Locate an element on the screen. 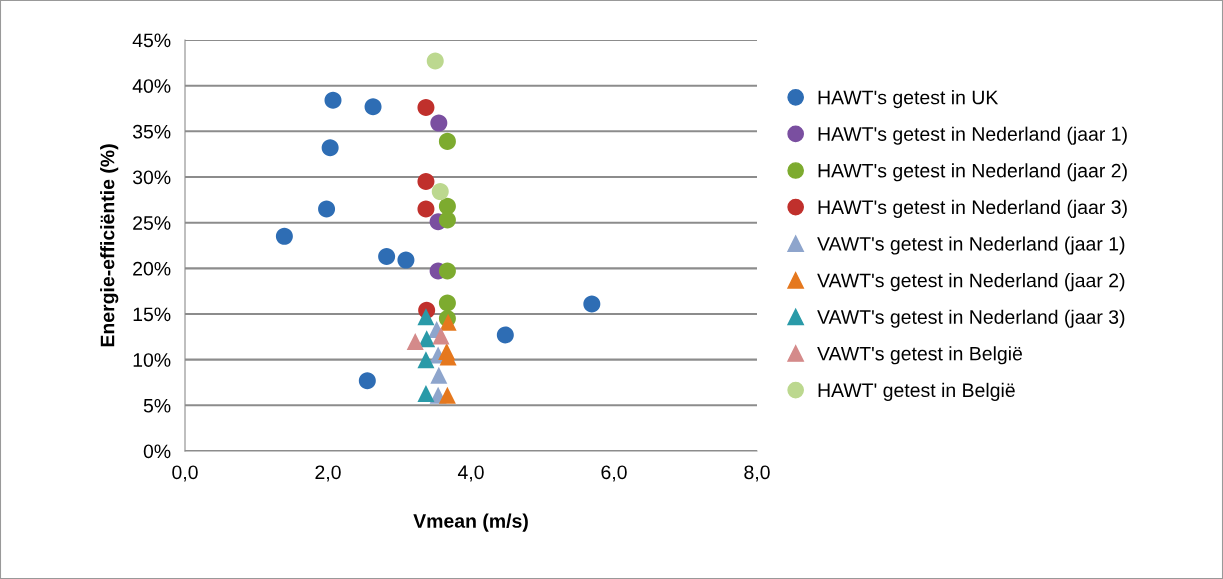 The width and height of the screenshot is (1223, 579). x-tick-label: 6,0 is located at coordinates (614, 473).